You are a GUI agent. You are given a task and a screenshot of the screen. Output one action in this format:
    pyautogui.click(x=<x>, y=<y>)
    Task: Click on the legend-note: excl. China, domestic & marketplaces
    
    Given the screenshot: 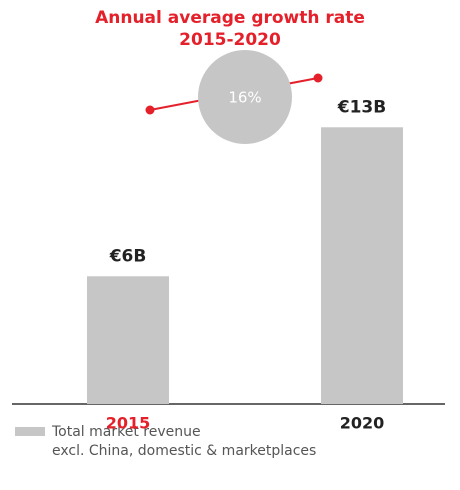 What is the action you would take?
    pyautogui.click(x=184, y=451)
    